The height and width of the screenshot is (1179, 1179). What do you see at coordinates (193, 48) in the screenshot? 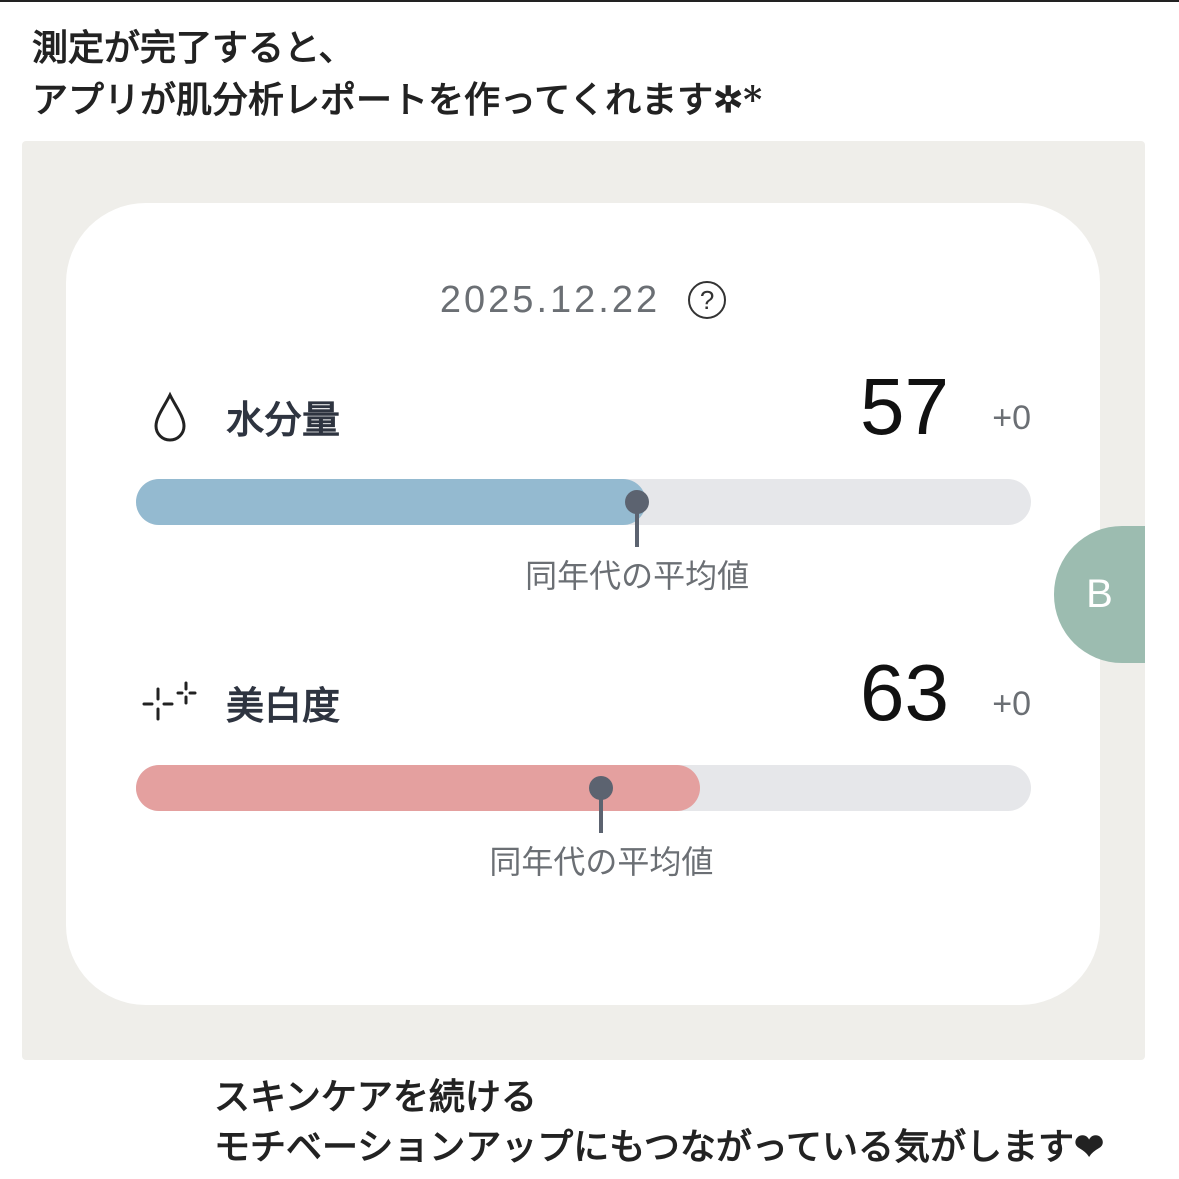
I see `caption-top-line-1: 測定が完了すると、` at bounding box center [193, 48].